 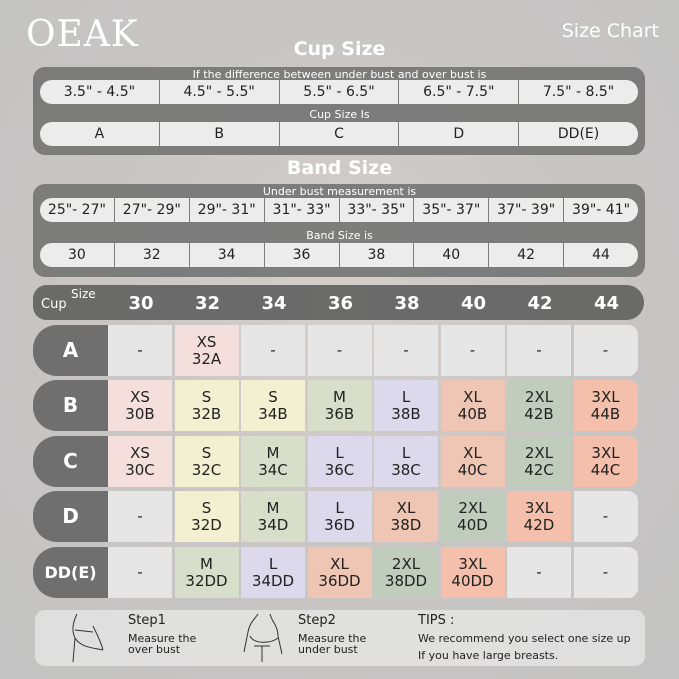 I want to click on bra-size: 42C, so click(x=539, y=469).